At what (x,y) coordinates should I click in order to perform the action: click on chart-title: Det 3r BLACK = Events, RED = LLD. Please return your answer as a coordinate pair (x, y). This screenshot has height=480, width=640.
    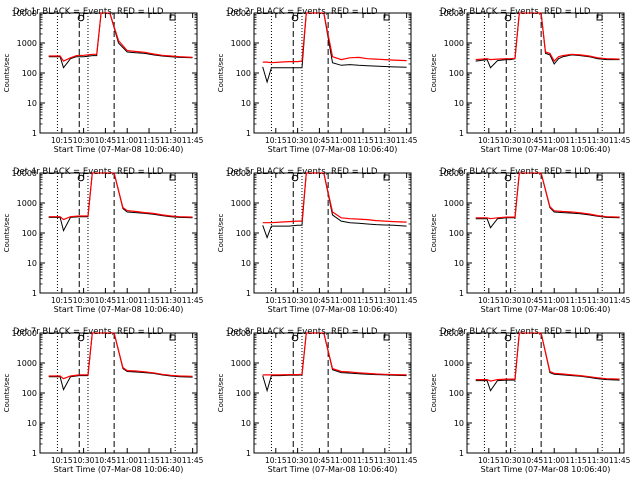
    Looking at the image, I should click on (515, 12).